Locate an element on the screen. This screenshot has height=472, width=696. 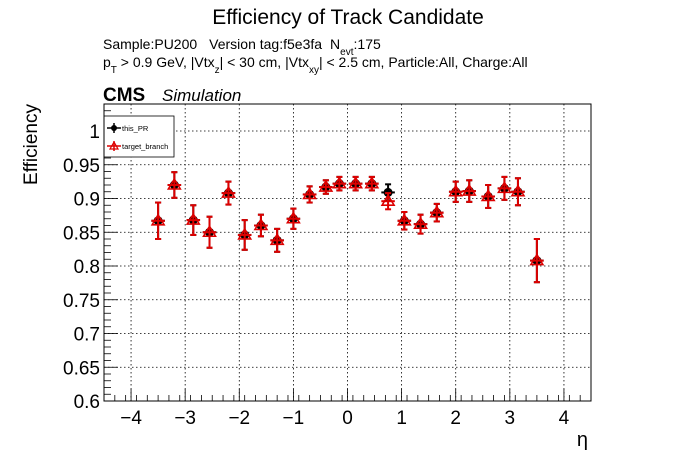
nevt-value: :175 is located at coordinates (367, 44).